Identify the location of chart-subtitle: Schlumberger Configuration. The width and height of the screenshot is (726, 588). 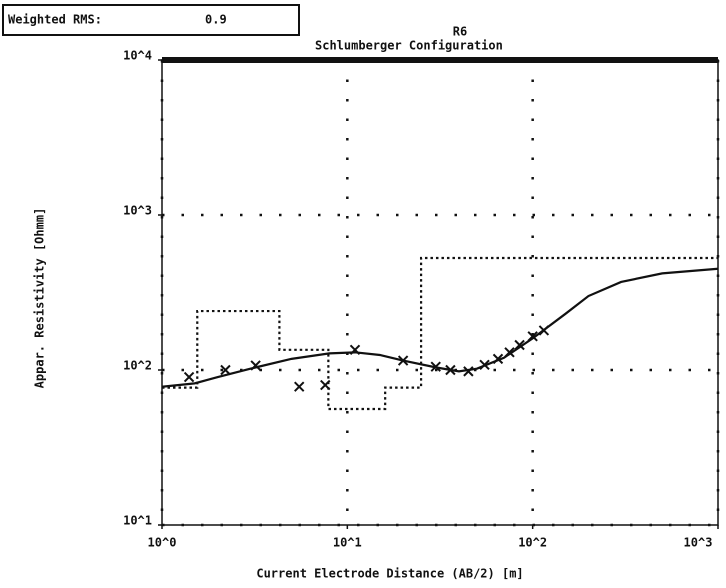
(409, 46).